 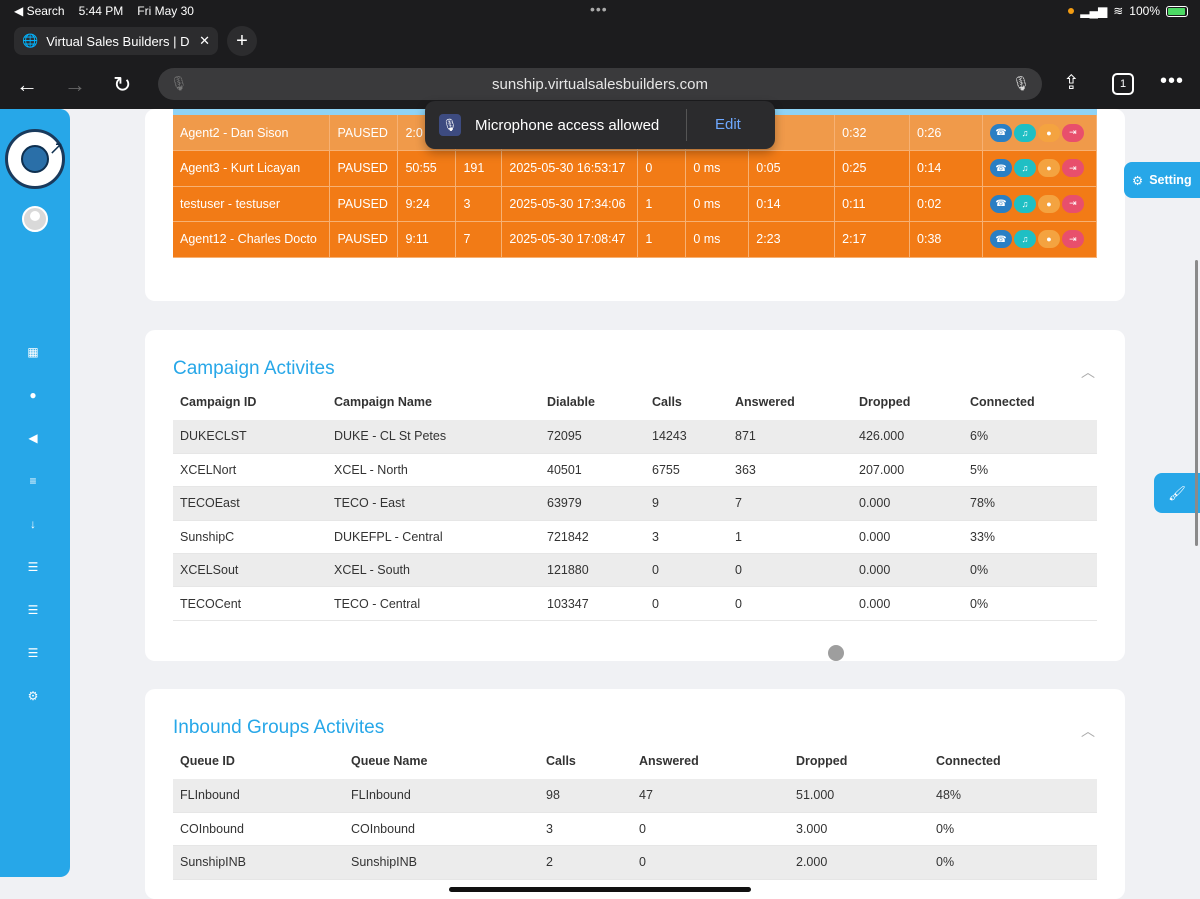 What do you see at coordinates (122, 84) in the screenshot?
I see `reload-icon: ↻` at bounding box center [122, 84].